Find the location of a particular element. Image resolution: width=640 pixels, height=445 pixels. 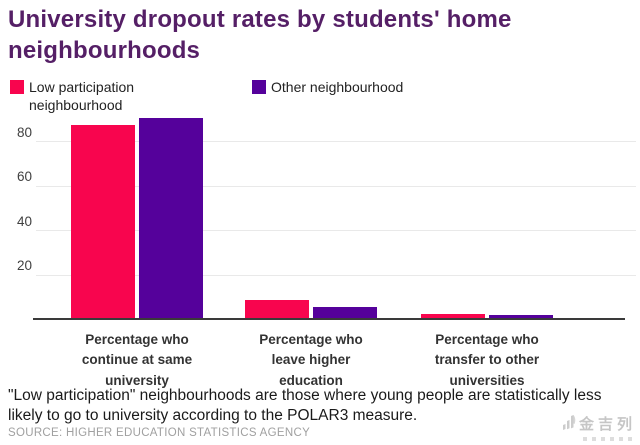

legend-item-other: Other neighbourhood is located at coordinates (327, 88).